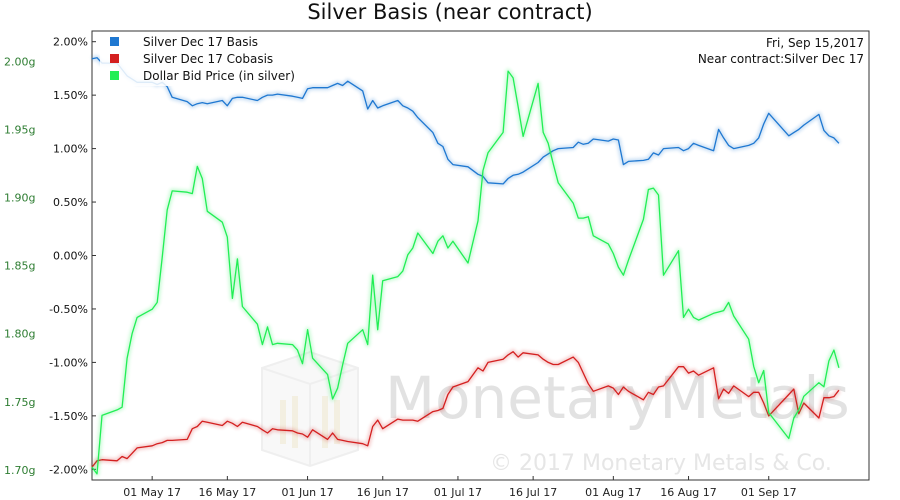 Image resolution: width=900 pixels, height=500 pixels. I want to click on right-tick-label: 2.00%, so click(70, 42).